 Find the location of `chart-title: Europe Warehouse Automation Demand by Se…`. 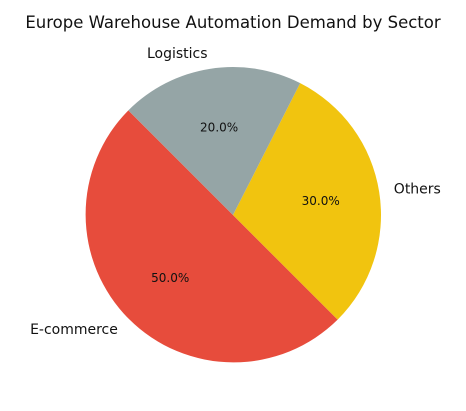

chart-title: Europe Warehouse Automation Demand by Se… is located at coordinates (233, 22).